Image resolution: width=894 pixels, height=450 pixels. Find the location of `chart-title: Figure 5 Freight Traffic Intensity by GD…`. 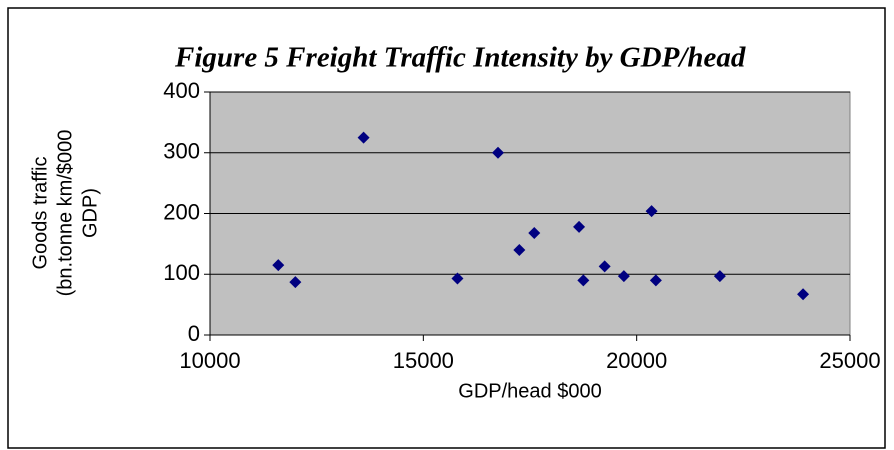

chart-title: Figure 5 Freight Traffic Intensity by GD… is located at coordinates (460, 58).